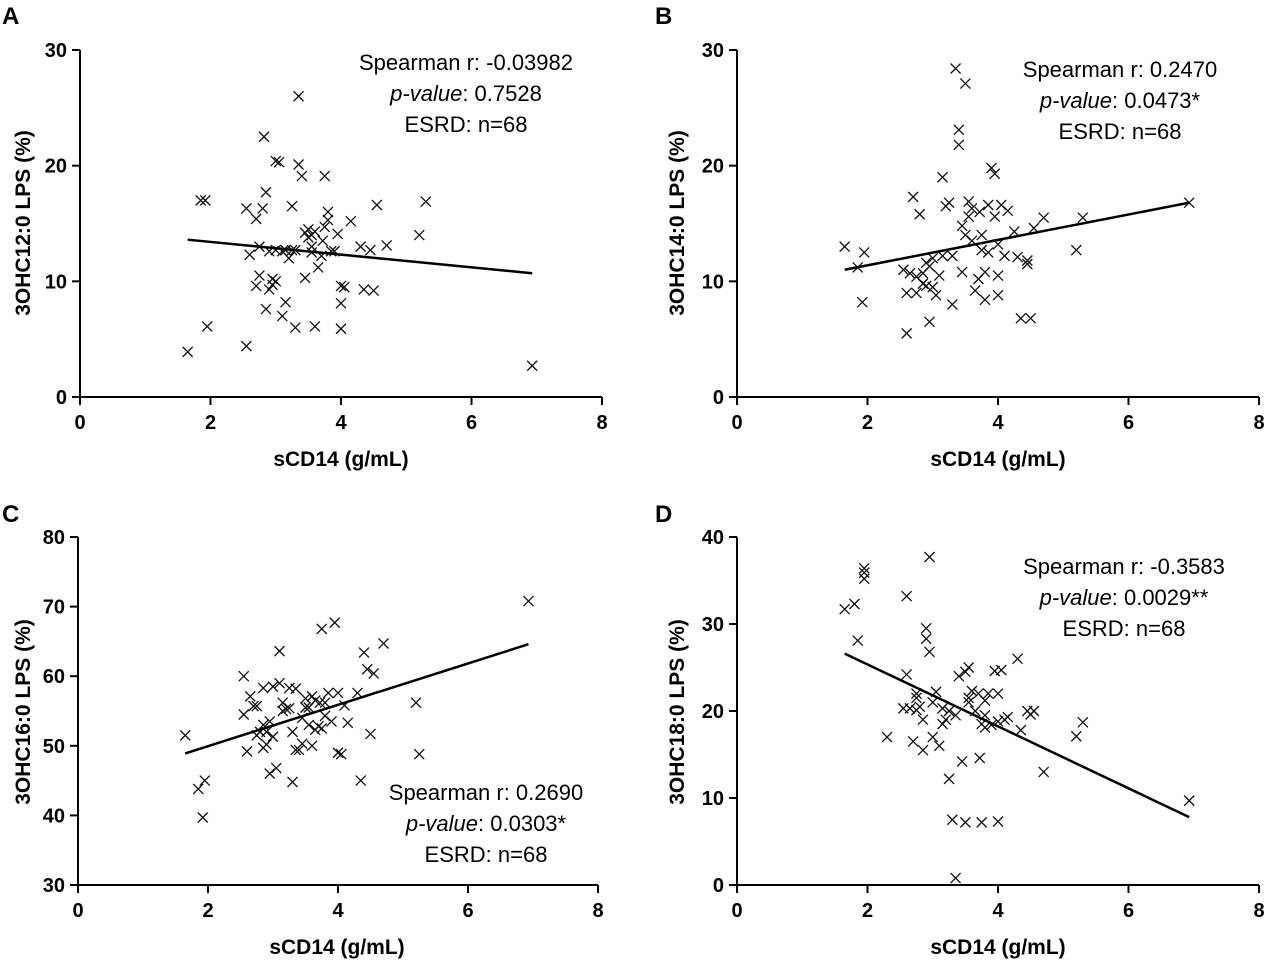  What do you see at coordinates (338, 911) in the screenshot?
I see `x-tick-label-c: 4` at bounding box center [338, 911].